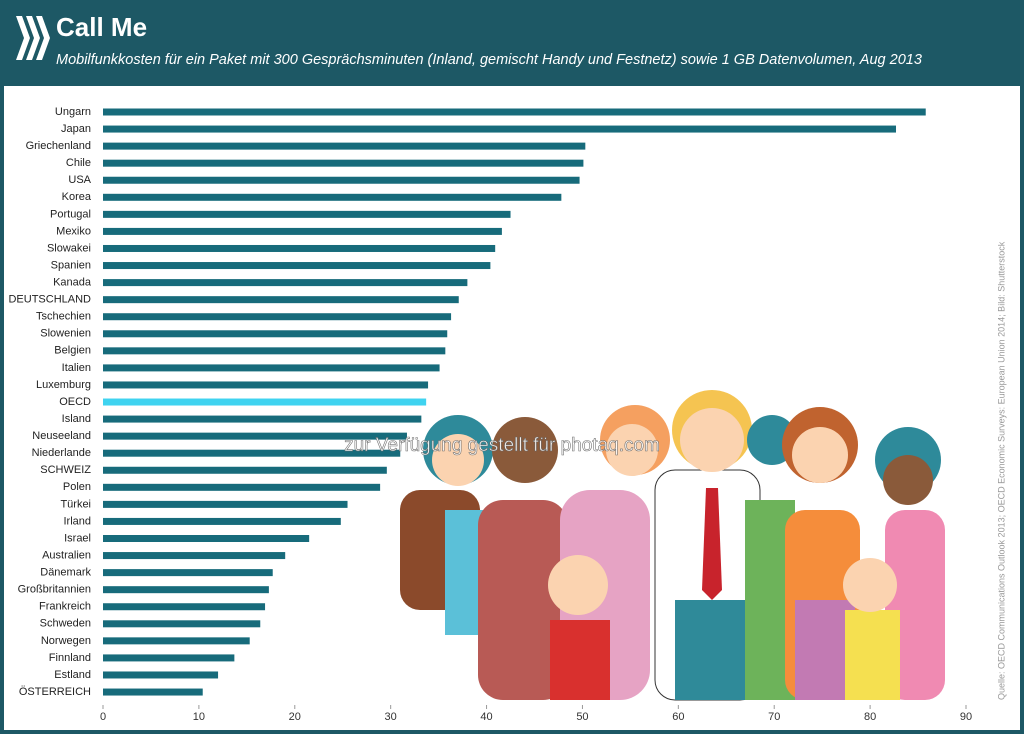 The image size is (1024, 734). Describe the element at coordinates (65, 607) in the screenshot. I see `y-tick-label: Frankreich` at that location.